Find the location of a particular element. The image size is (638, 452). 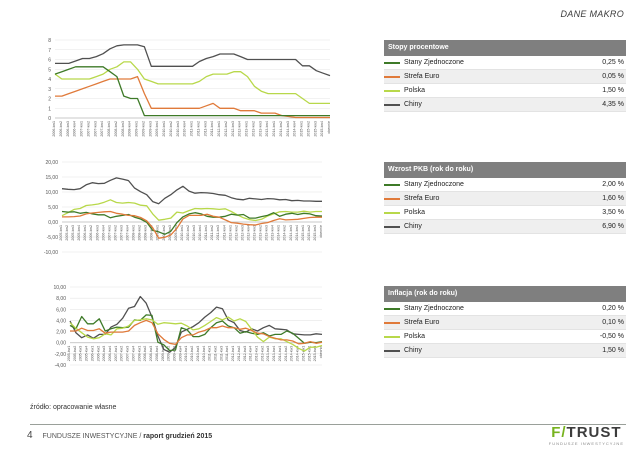

x-tick-label: 2005-kw4 is located at coordinates (79, 233).